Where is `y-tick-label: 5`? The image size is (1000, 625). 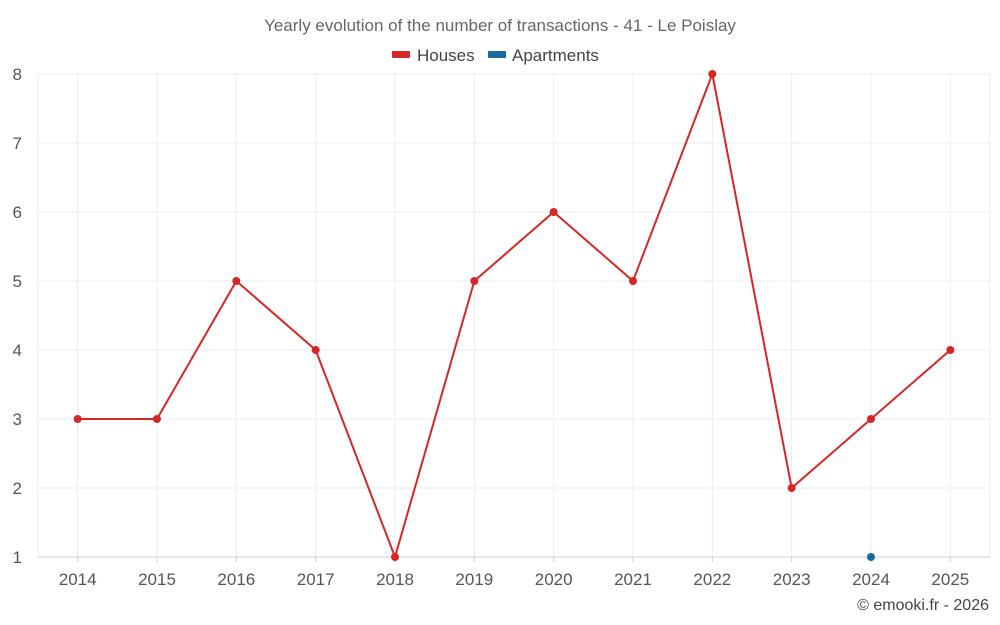 y-tick-label: 5 is located at coordinates (17, 281).